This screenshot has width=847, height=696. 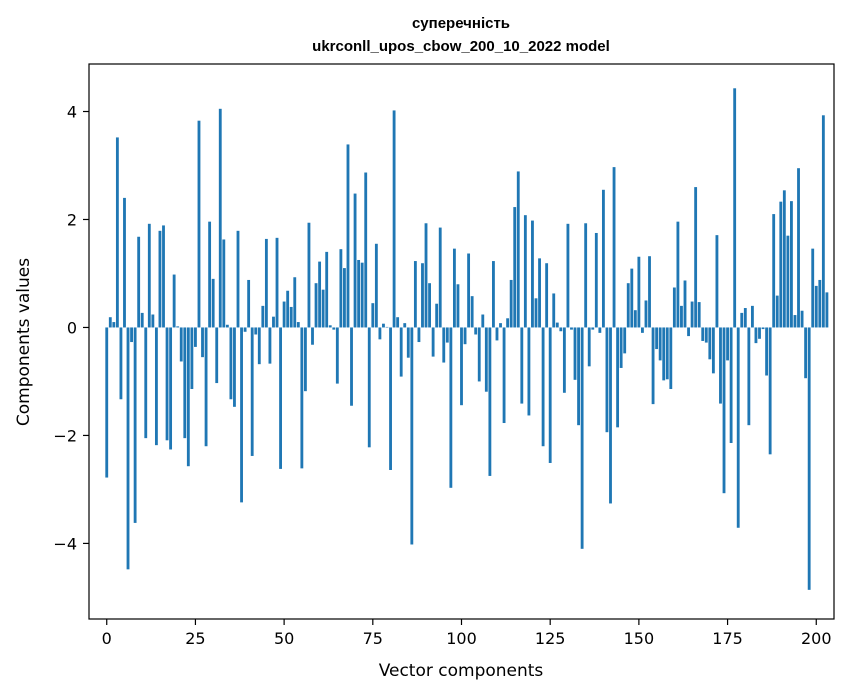 I want to click on chart-title: суперечність, so click(x=461, y=23).